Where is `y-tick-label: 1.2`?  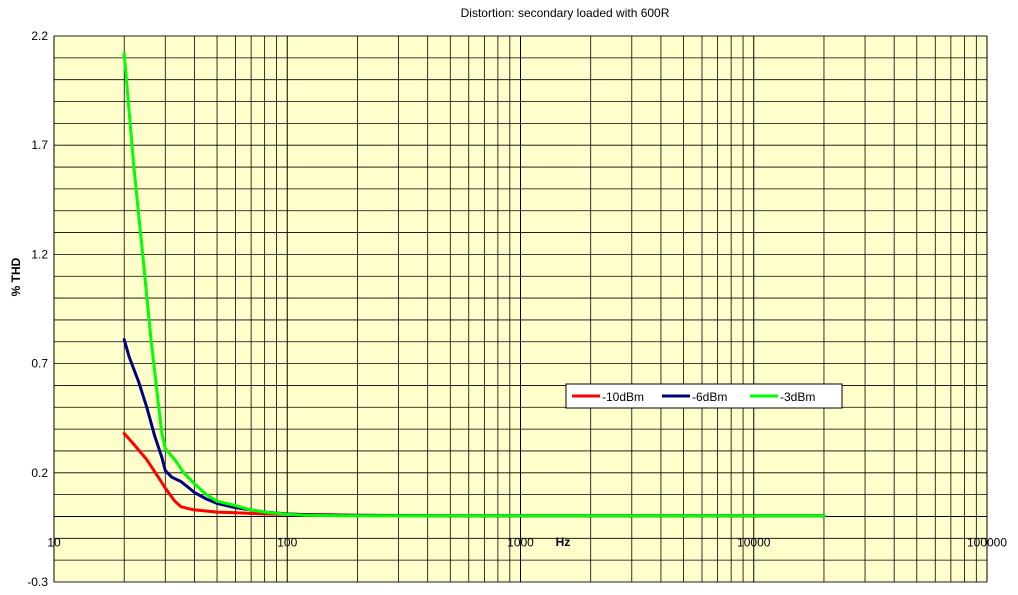
y-tick-label: 1.2 is located at coordinates (39, 254).